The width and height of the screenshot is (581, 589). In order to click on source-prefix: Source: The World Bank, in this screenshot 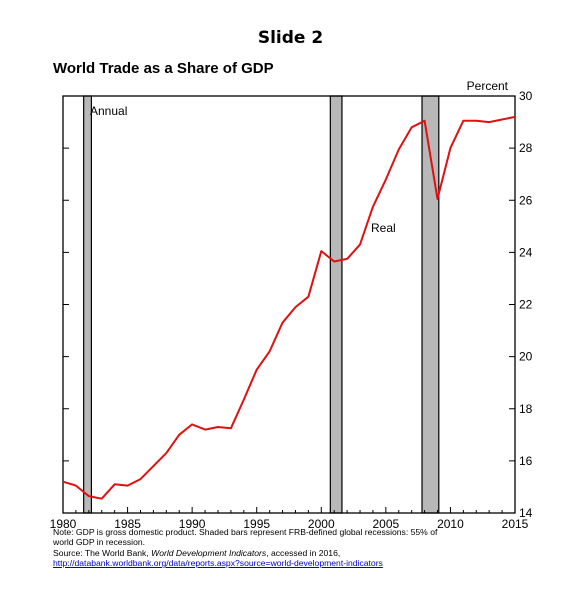, I will do `click(102, 552)`.